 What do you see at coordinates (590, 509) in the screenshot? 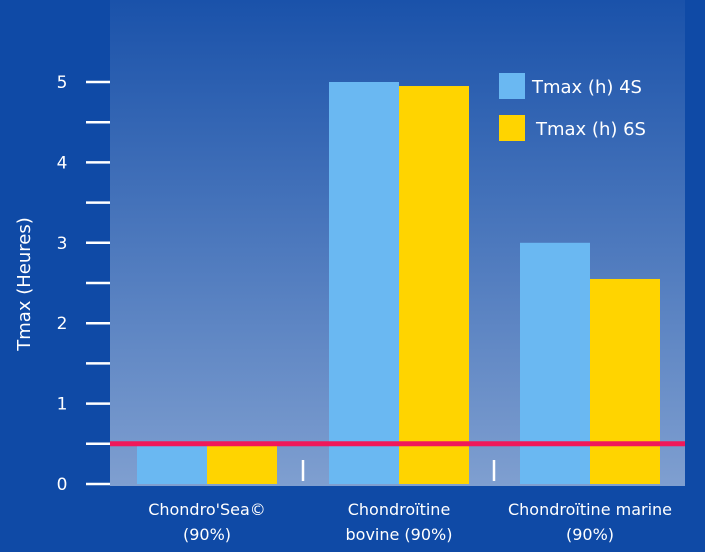
I see `x-category-label: Chondroïtine marine` at bounding box center [590, 509].